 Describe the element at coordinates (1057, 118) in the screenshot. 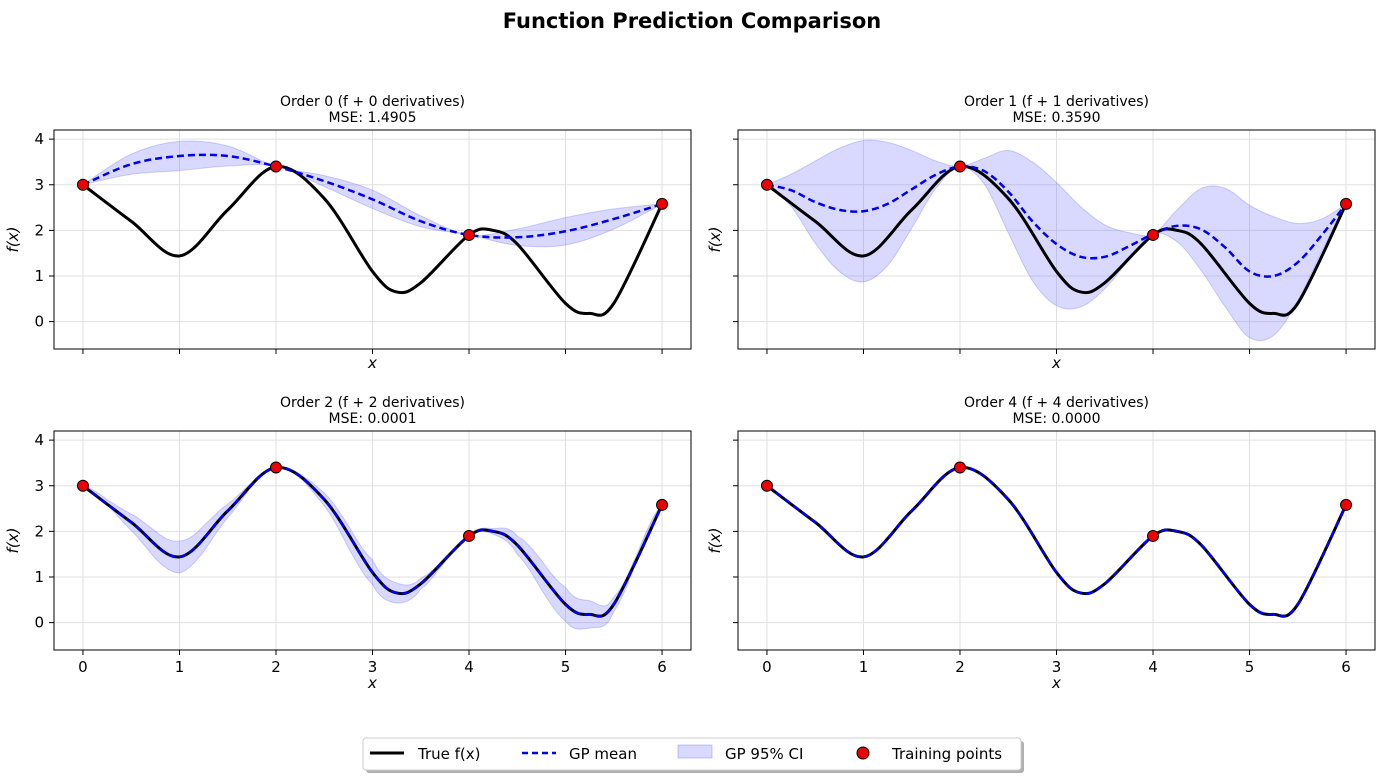

I see `subplot-mse: MSE: 0.3590` at that location.